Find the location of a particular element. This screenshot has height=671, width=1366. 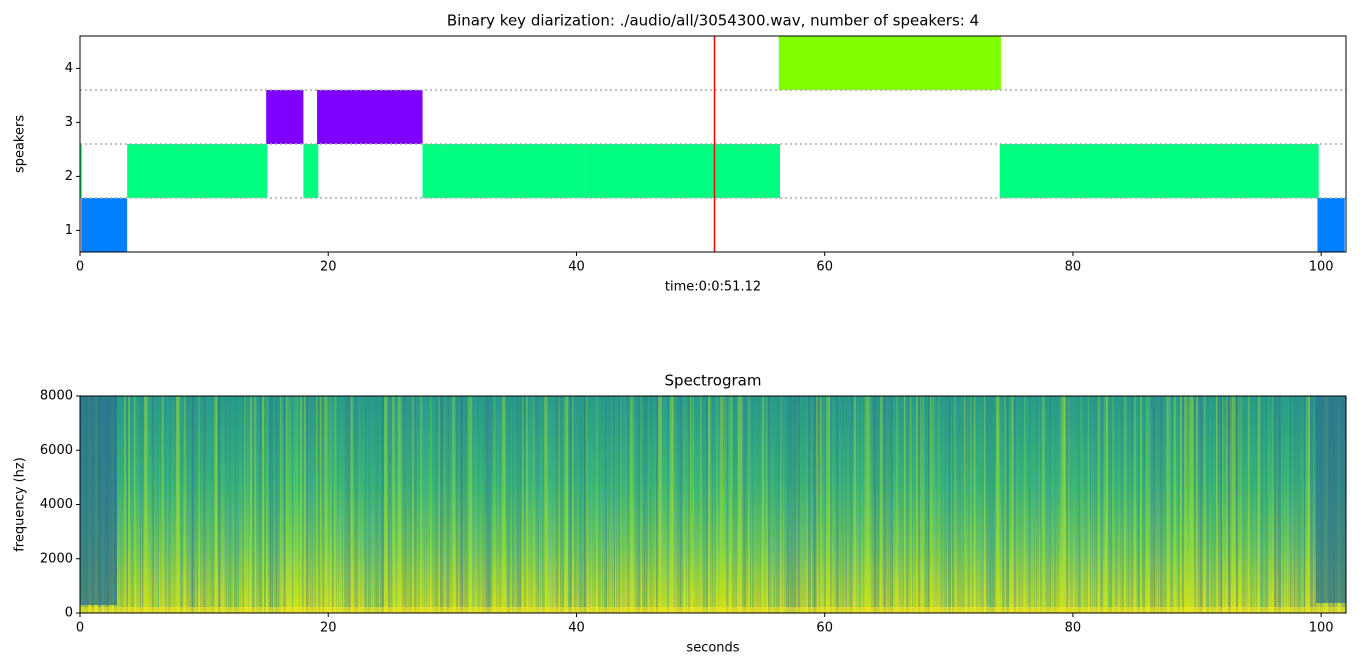

x-tick-label: 40 is located at coordinates (576, 628).